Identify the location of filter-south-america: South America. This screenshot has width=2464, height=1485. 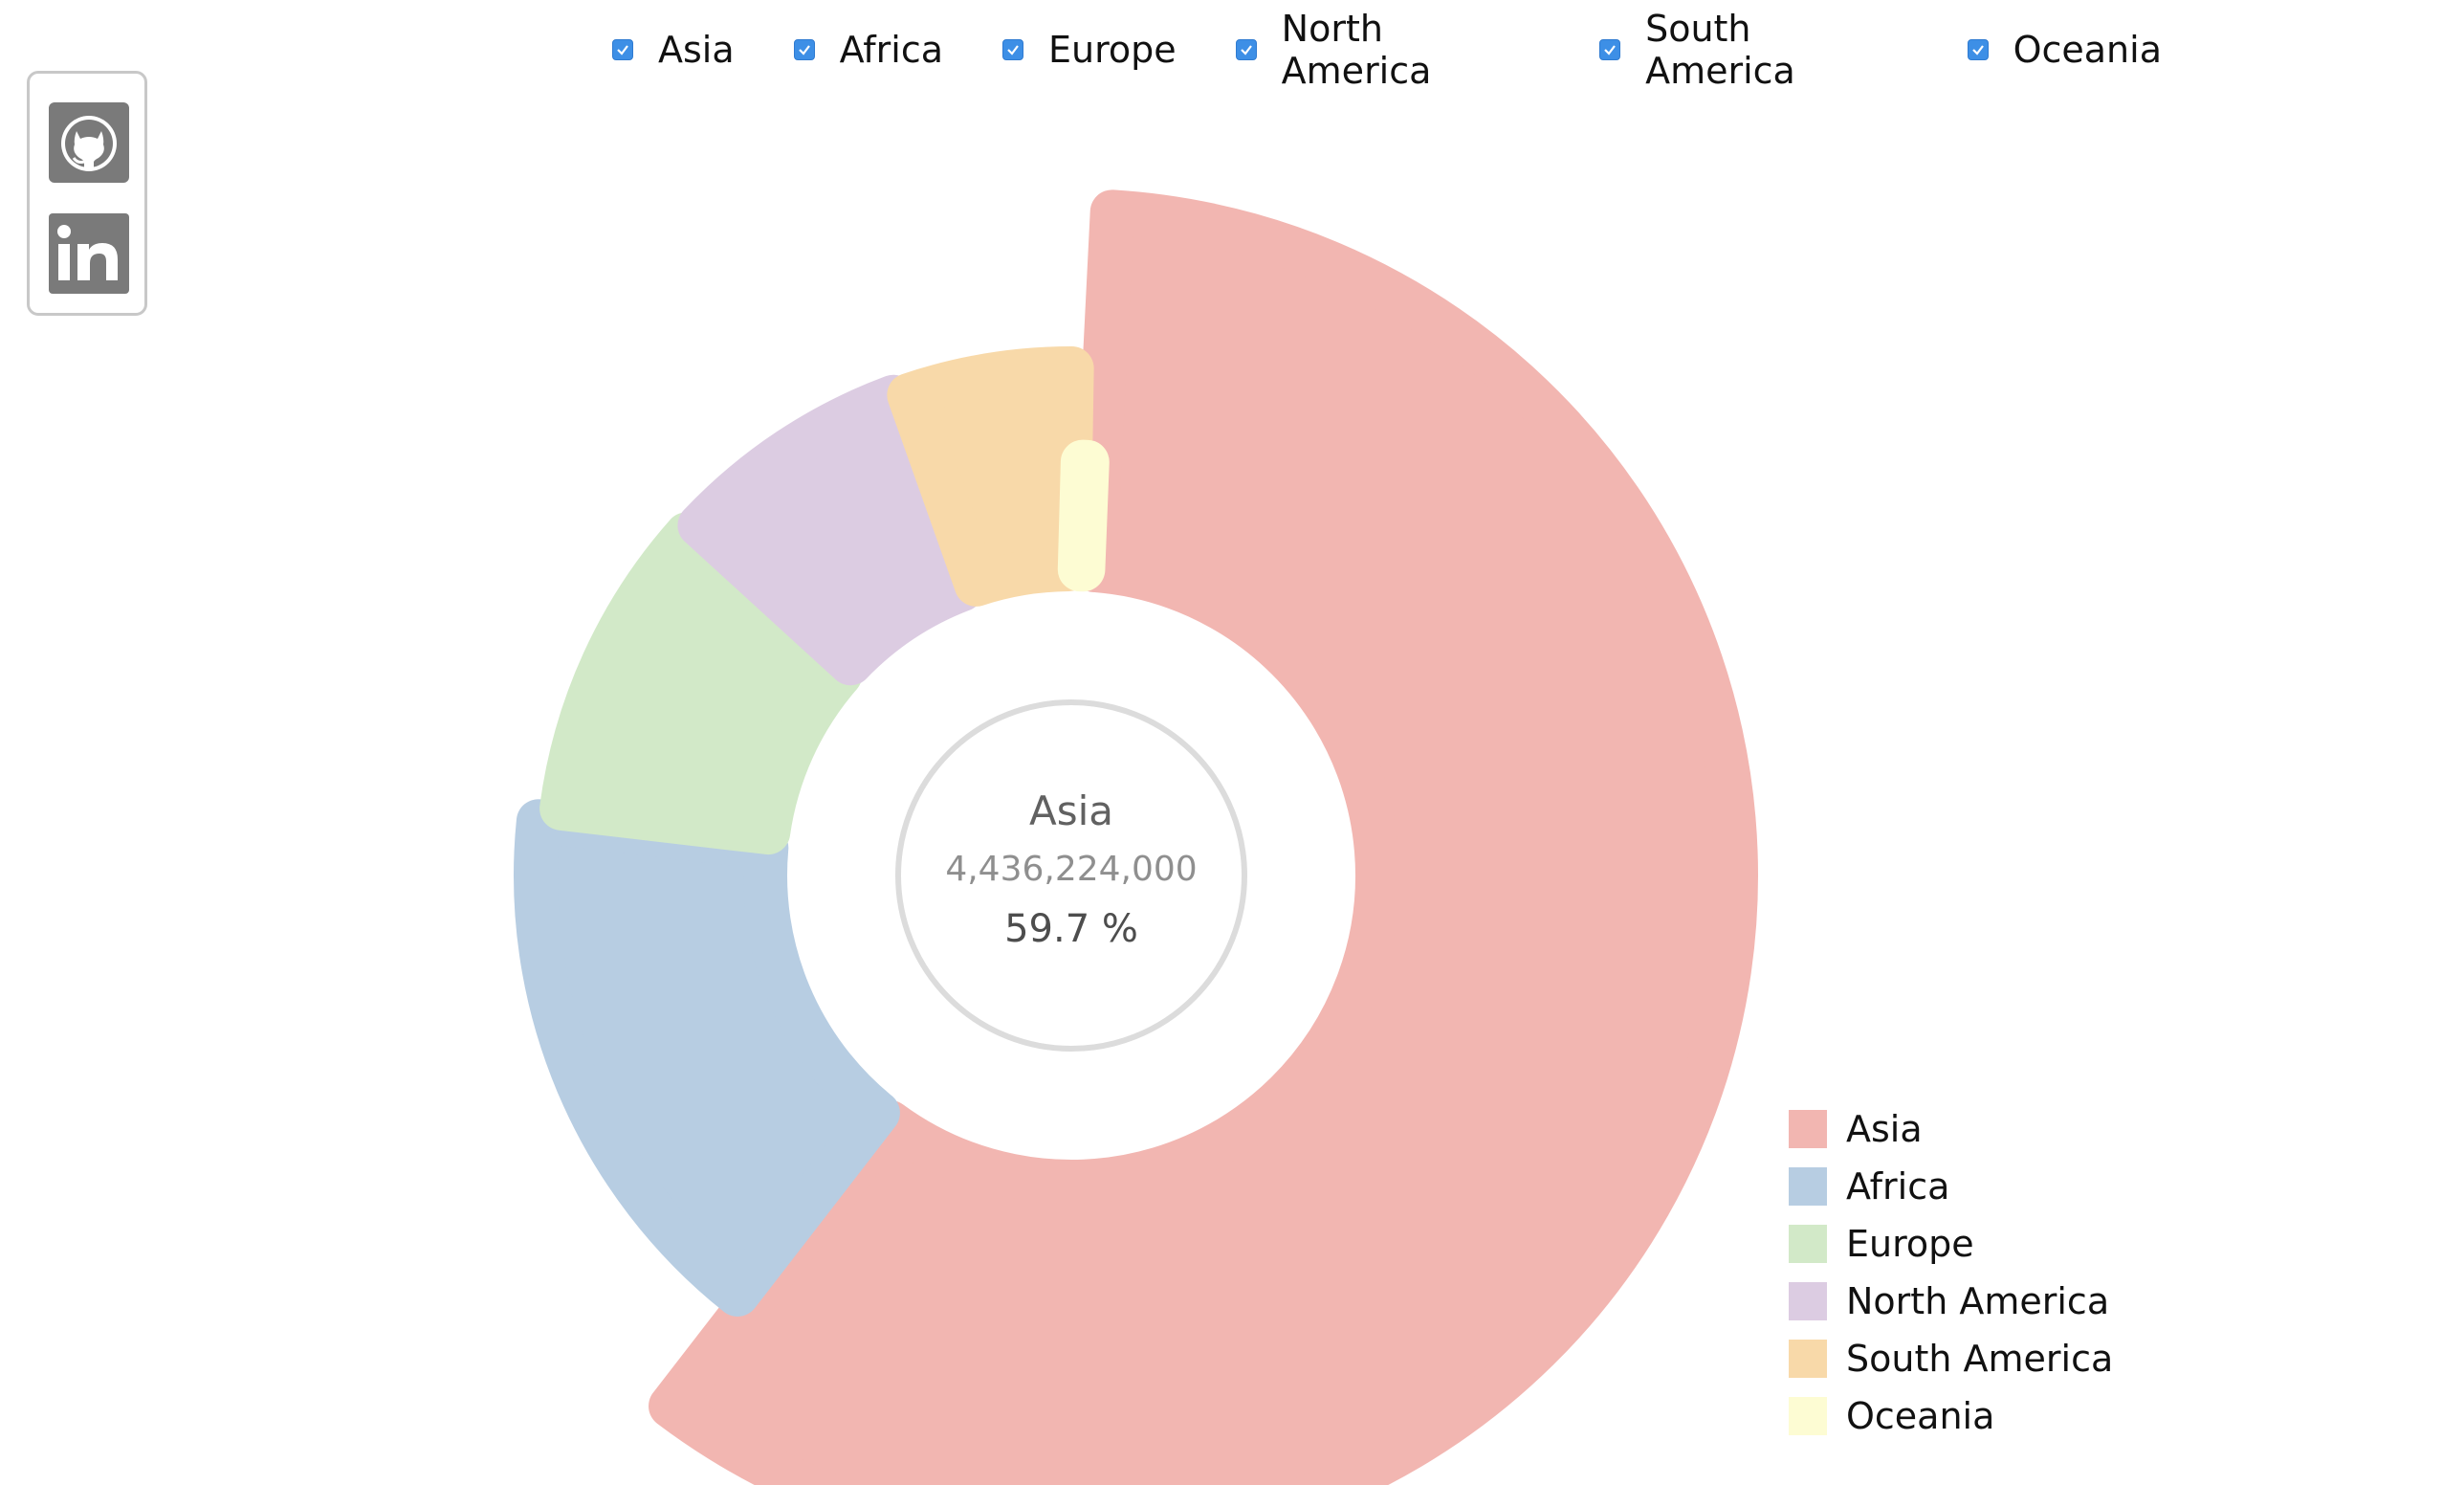
(1753, 50).